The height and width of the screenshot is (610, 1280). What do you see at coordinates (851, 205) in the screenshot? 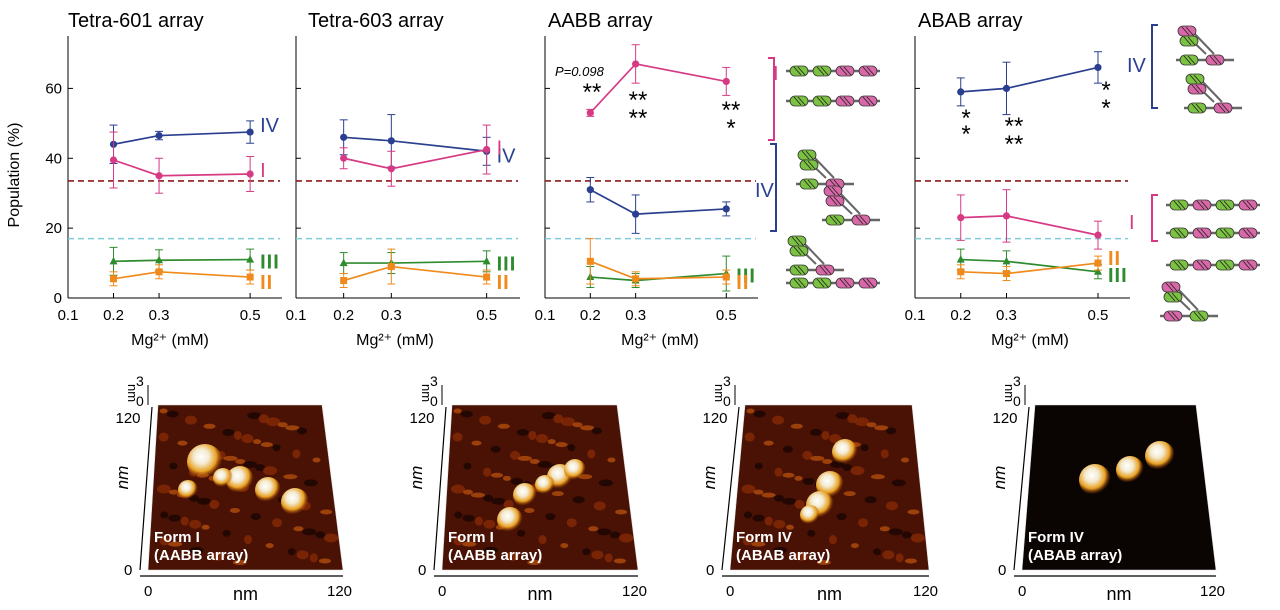
I see `schematic-form-IV-aabb` at bounding box center [851, 205].